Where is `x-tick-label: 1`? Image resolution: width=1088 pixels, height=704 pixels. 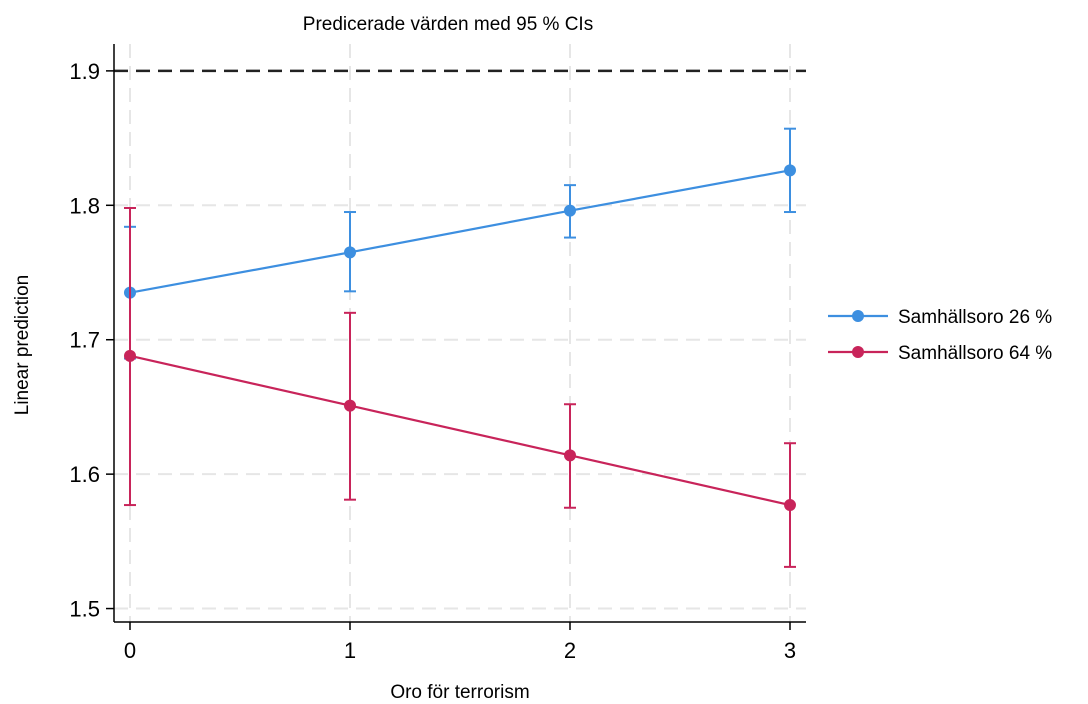
x-tick-label: 1 is located at coordinates (350, 650).